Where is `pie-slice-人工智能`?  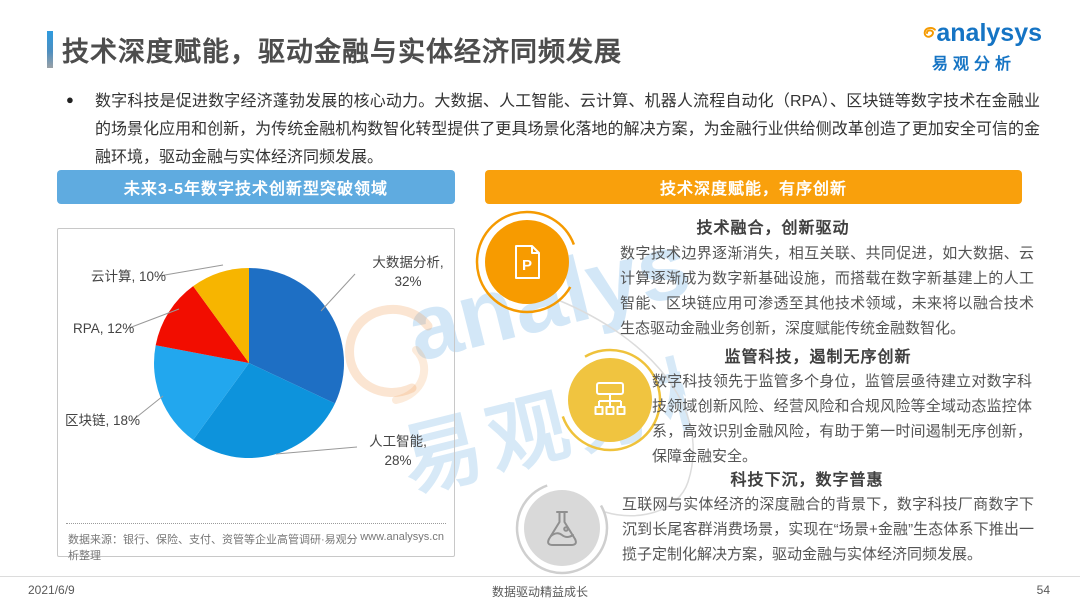
pie-slice-人工智能 is located at coordinates (264, 410).